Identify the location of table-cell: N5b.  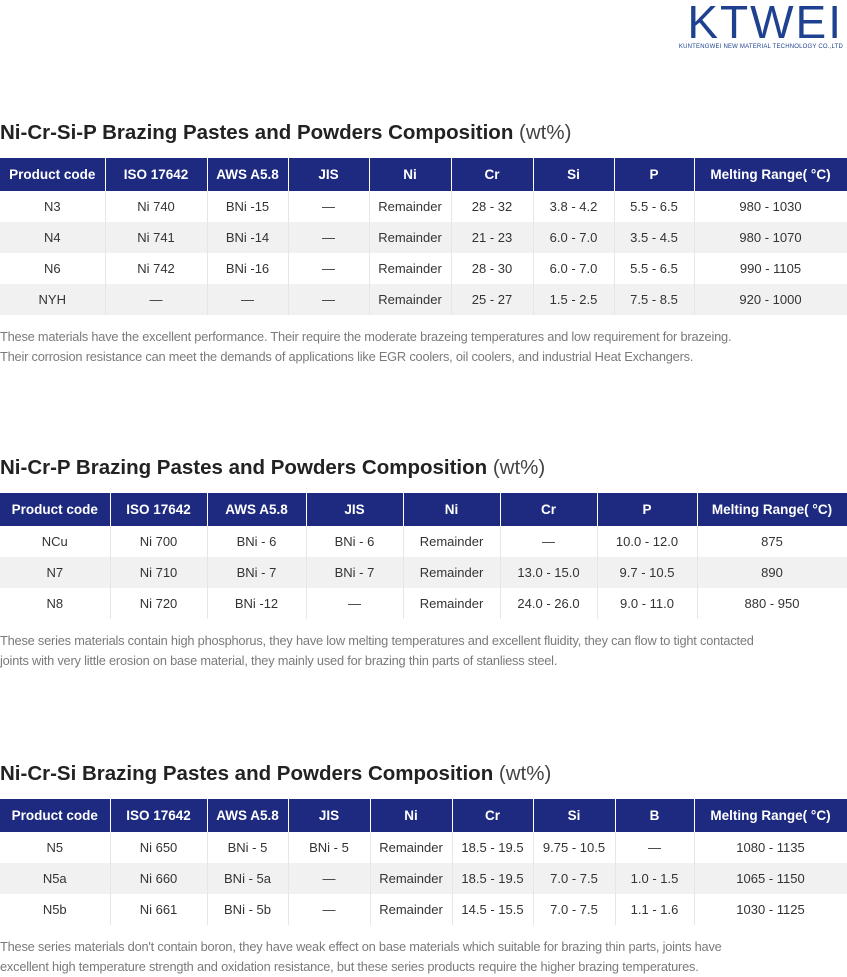
(55, 909).